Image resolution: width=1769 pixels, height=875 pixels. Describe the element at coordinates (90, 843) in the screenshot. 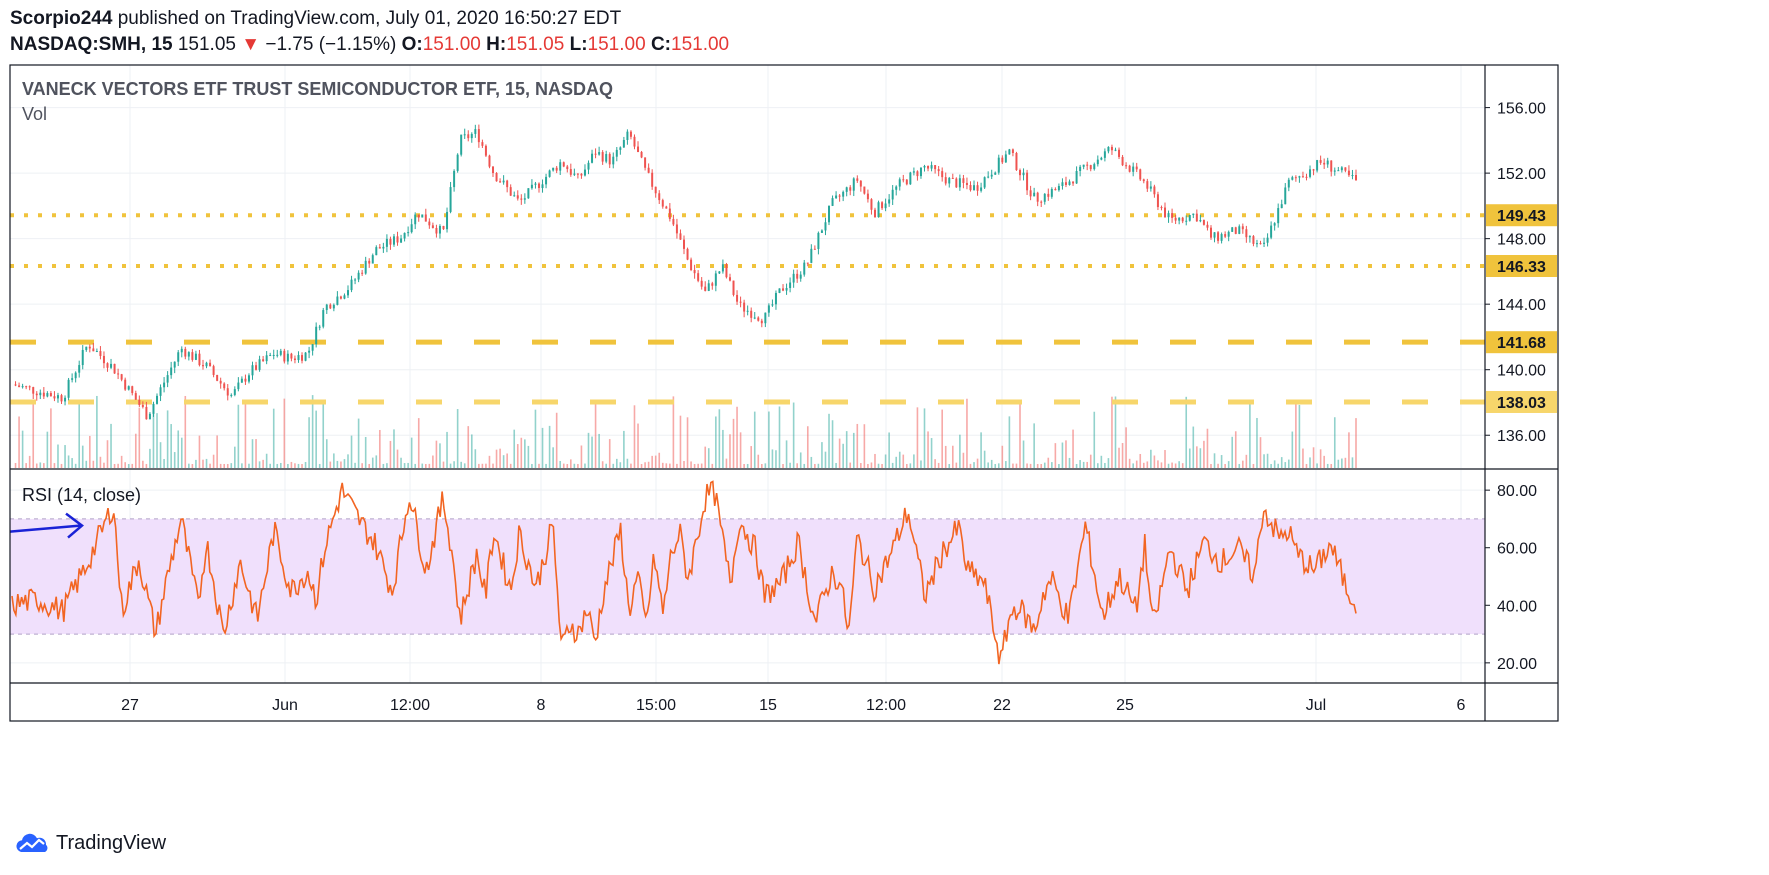

I see `tradingview-watermark: TradingView` at that location.